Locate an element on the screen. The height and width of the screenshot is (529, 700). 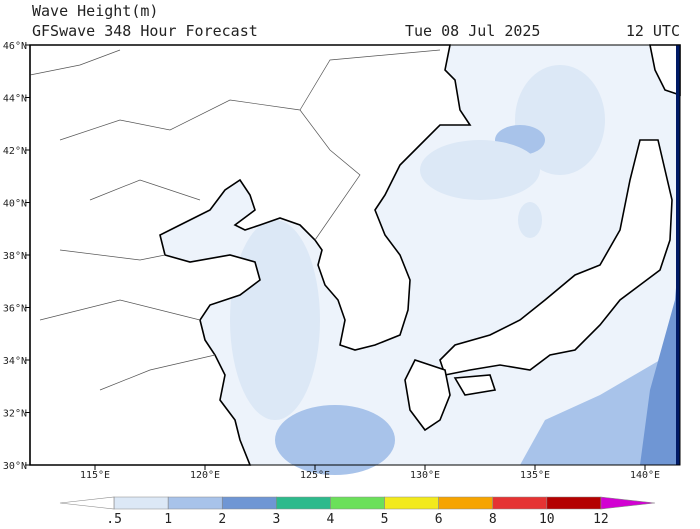
lat-label: 36°N is located at coordinates (15, 309).